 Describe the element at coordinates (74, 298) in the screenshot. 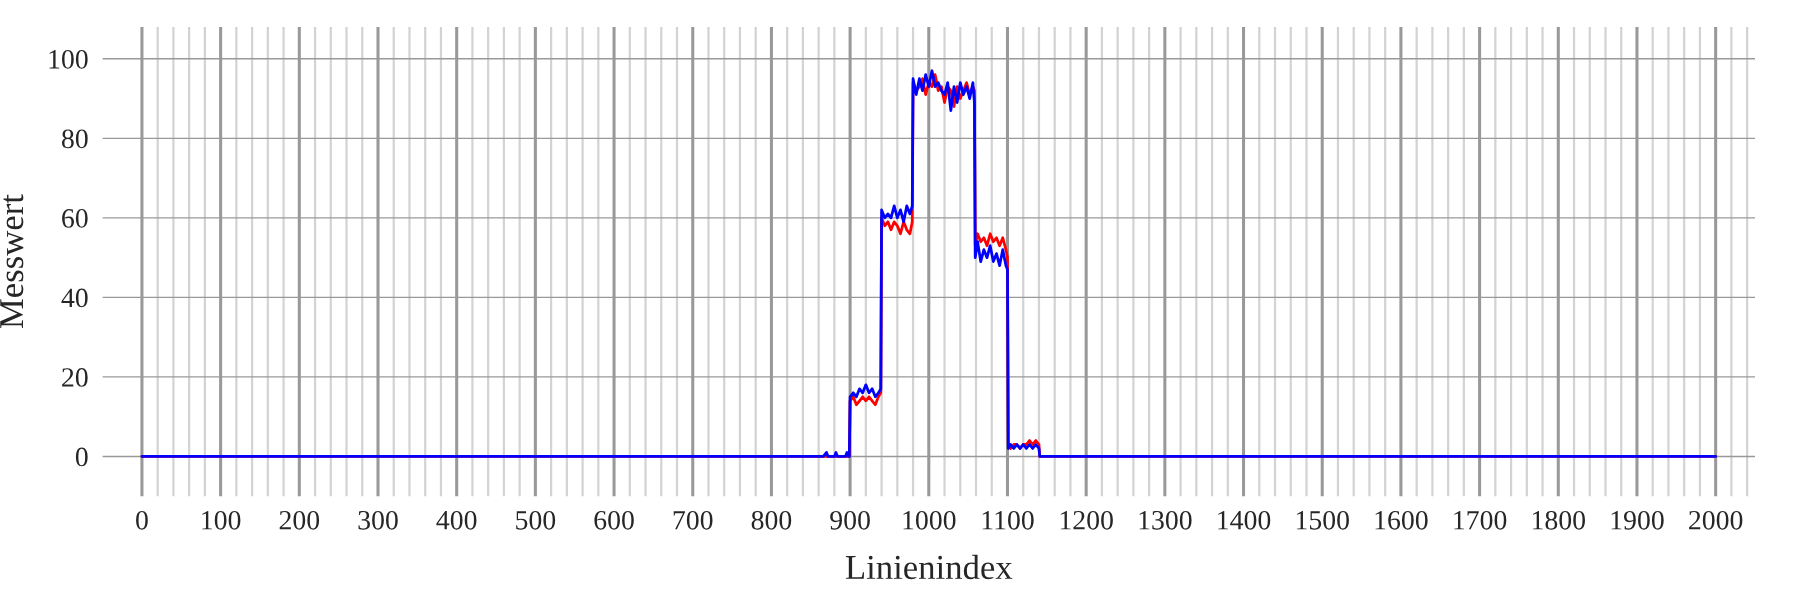

I see `y-tick-label: 40` at that location.